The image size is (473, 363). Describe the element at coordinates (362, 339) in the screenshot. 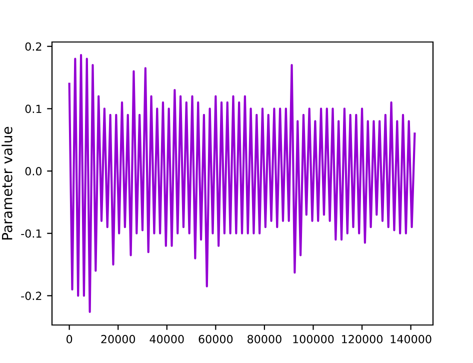

I see `x-tick-label: 120000` at that location.